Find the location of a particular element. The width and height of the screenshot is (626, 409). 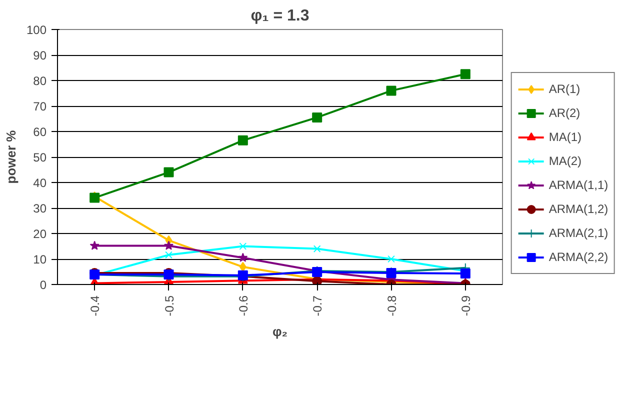

y-tick-label: 20 is located at coordinates (40, 234).